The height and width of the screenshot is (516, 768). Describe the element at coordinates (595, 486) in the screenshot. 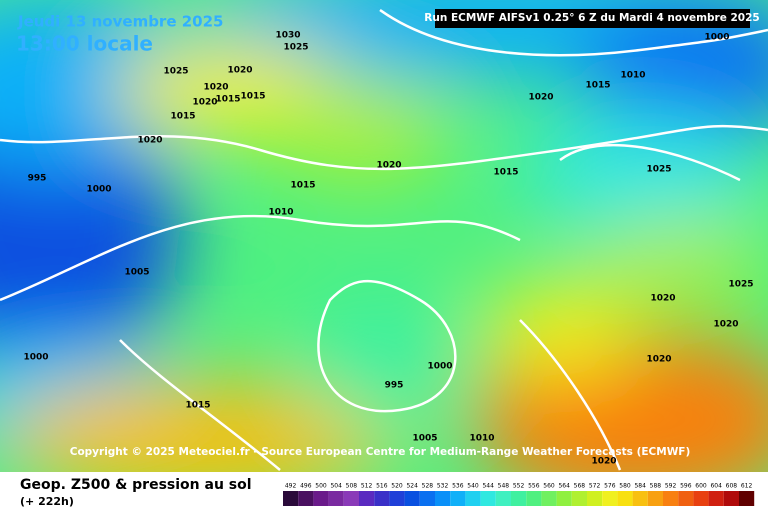

I see `colorbar-label: 572` at that location.